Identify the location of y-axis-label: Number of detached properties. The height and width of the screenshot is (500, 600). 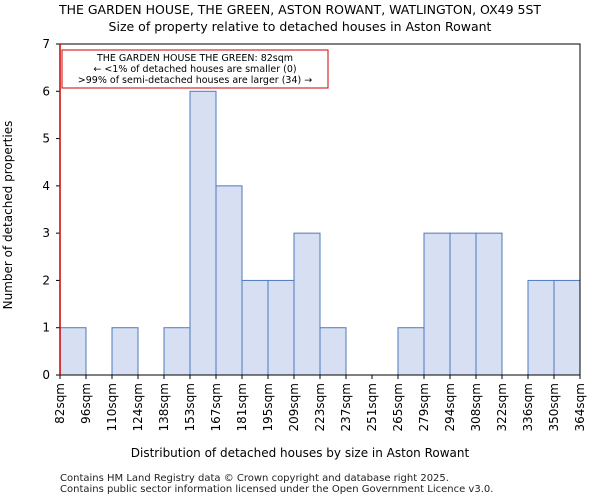
(8, 215).